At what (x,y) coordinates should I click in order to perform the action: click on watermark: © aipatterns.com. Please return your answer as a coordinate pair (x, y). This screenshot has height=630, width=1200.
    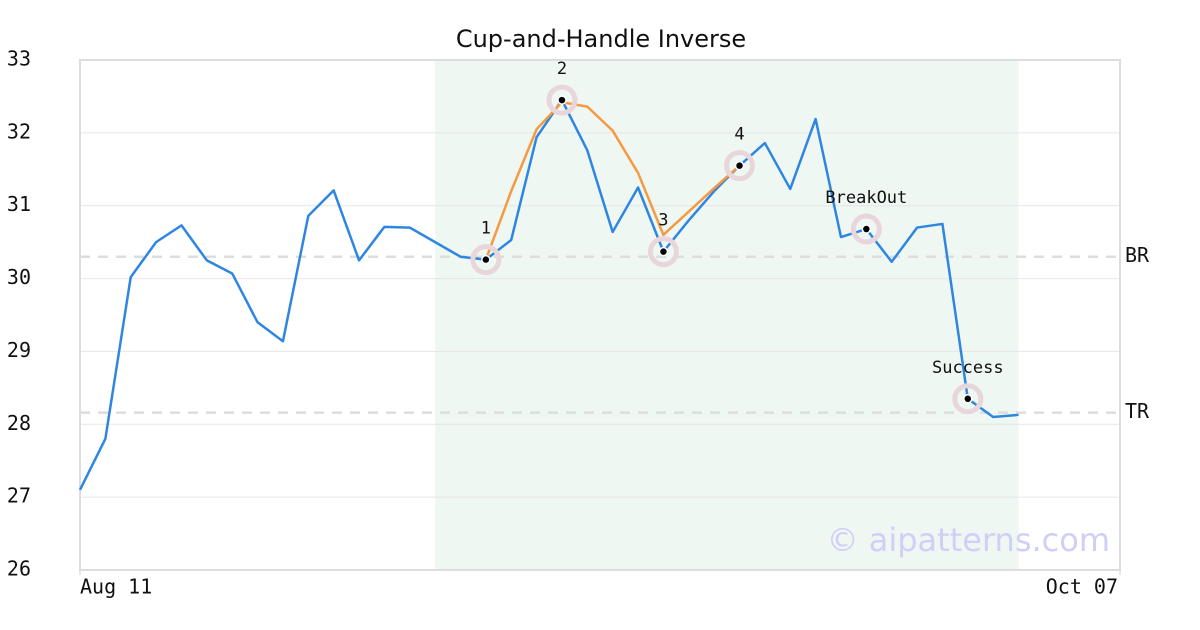
    Looking at the image, I should click on (968, 540).